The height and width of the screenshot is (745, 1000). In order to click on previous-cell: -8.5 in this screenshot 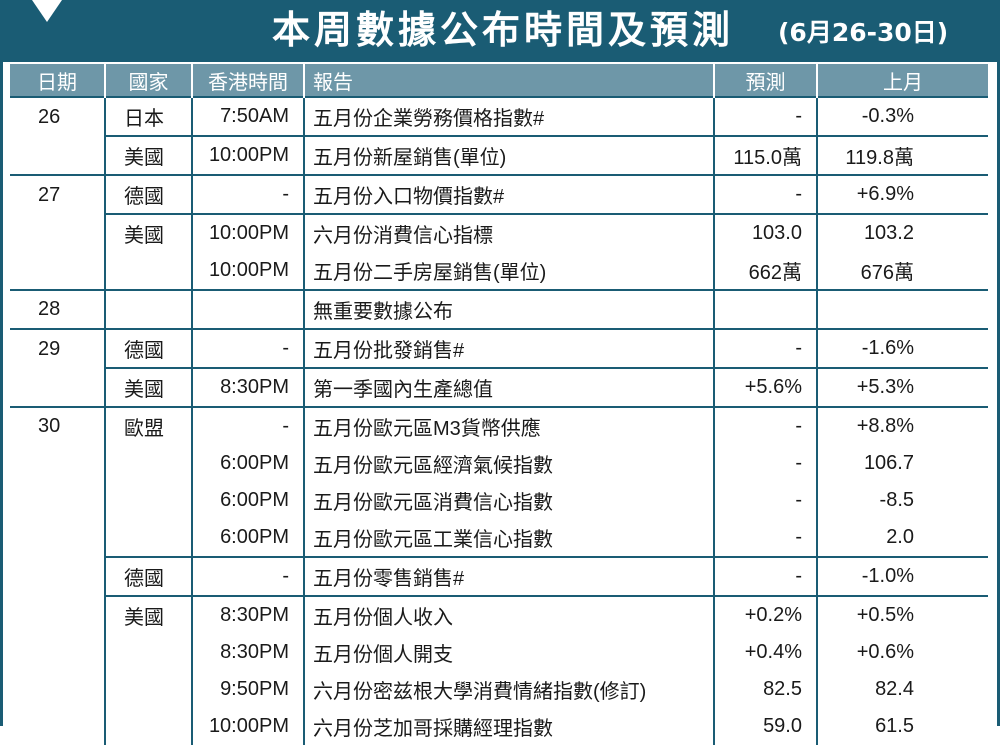, I will do `click(896, 500)`.